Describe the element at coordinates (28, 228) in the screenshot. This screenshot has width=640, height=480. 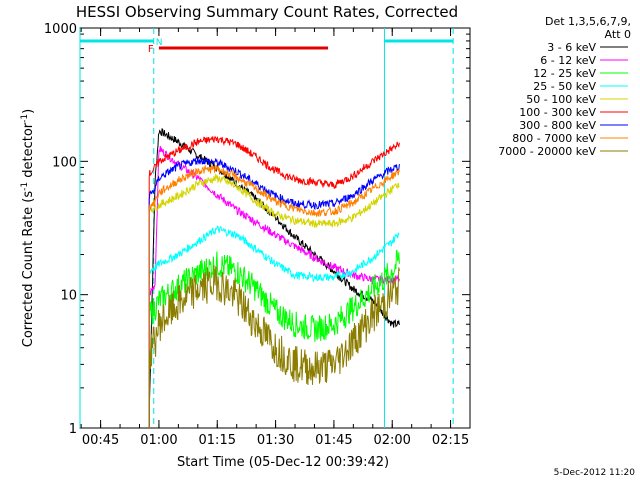
I see `y-axis-label: Corrected Count Rate (s-1 detector-1)` at that location.